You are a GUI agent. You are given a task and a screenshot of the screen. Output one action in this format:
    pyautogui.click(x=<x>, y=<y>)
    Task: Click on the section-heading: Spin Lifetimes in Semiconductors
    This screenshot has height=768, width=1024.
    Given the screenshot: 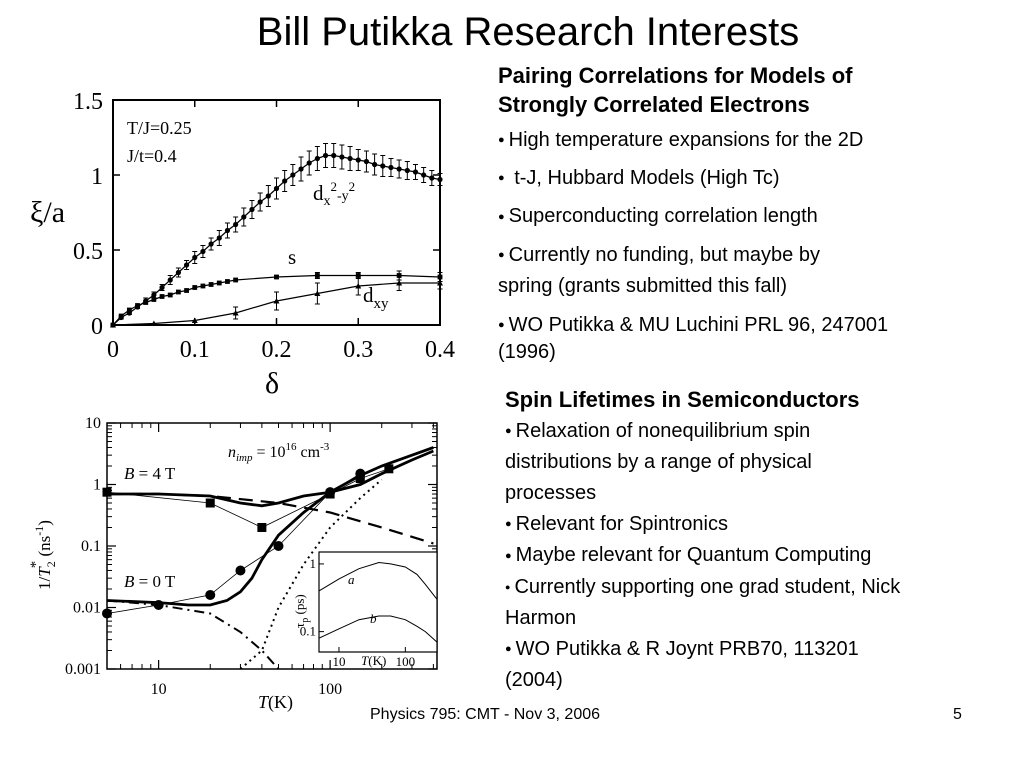 What is the action you would take?
    pyautogui.click(x=682, y=399)
    